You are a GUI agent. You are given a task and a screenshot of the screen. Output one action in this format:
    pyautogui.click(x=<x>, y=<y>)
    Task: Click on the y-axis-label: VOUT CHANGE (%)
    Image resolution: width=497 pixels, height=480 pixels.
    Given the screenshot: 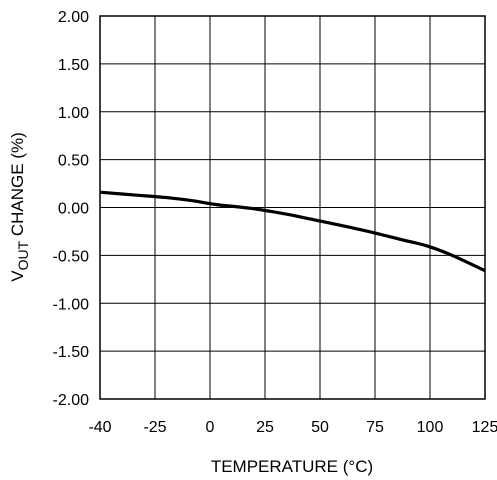 What is the action you would take?
    pyautogui.click(x=19, y=207)
    